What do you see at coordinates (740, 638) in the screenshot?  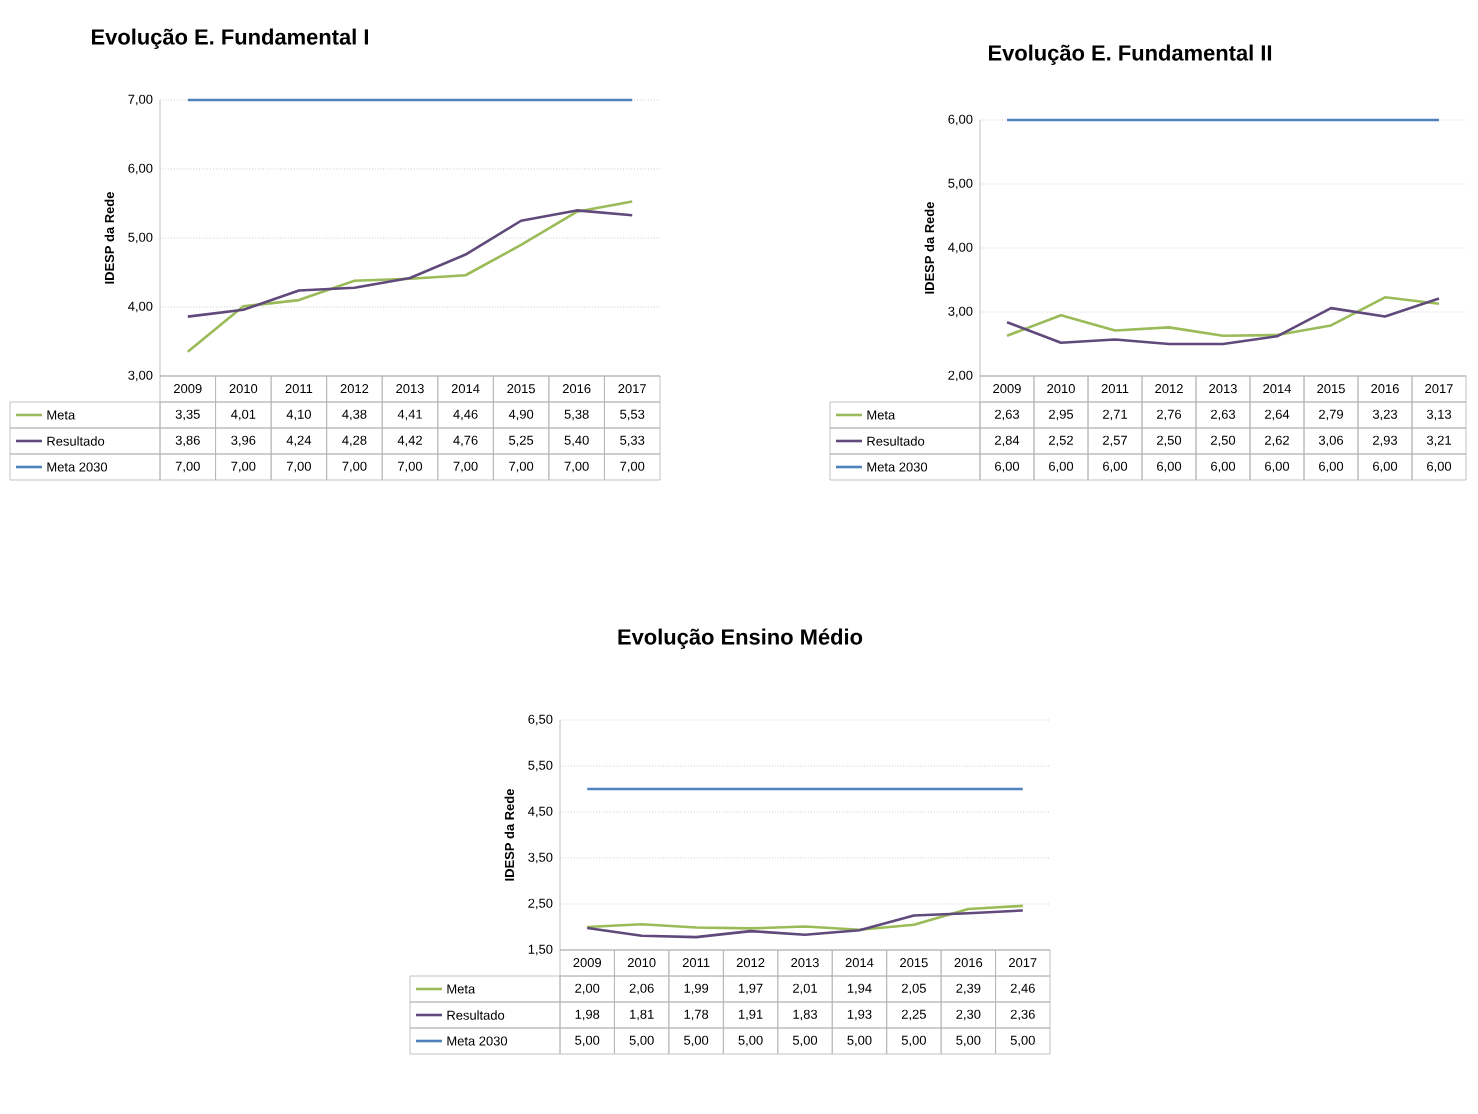 I see `chart-title: Evolução Ensino Médio` at bounding box center [740, 638].